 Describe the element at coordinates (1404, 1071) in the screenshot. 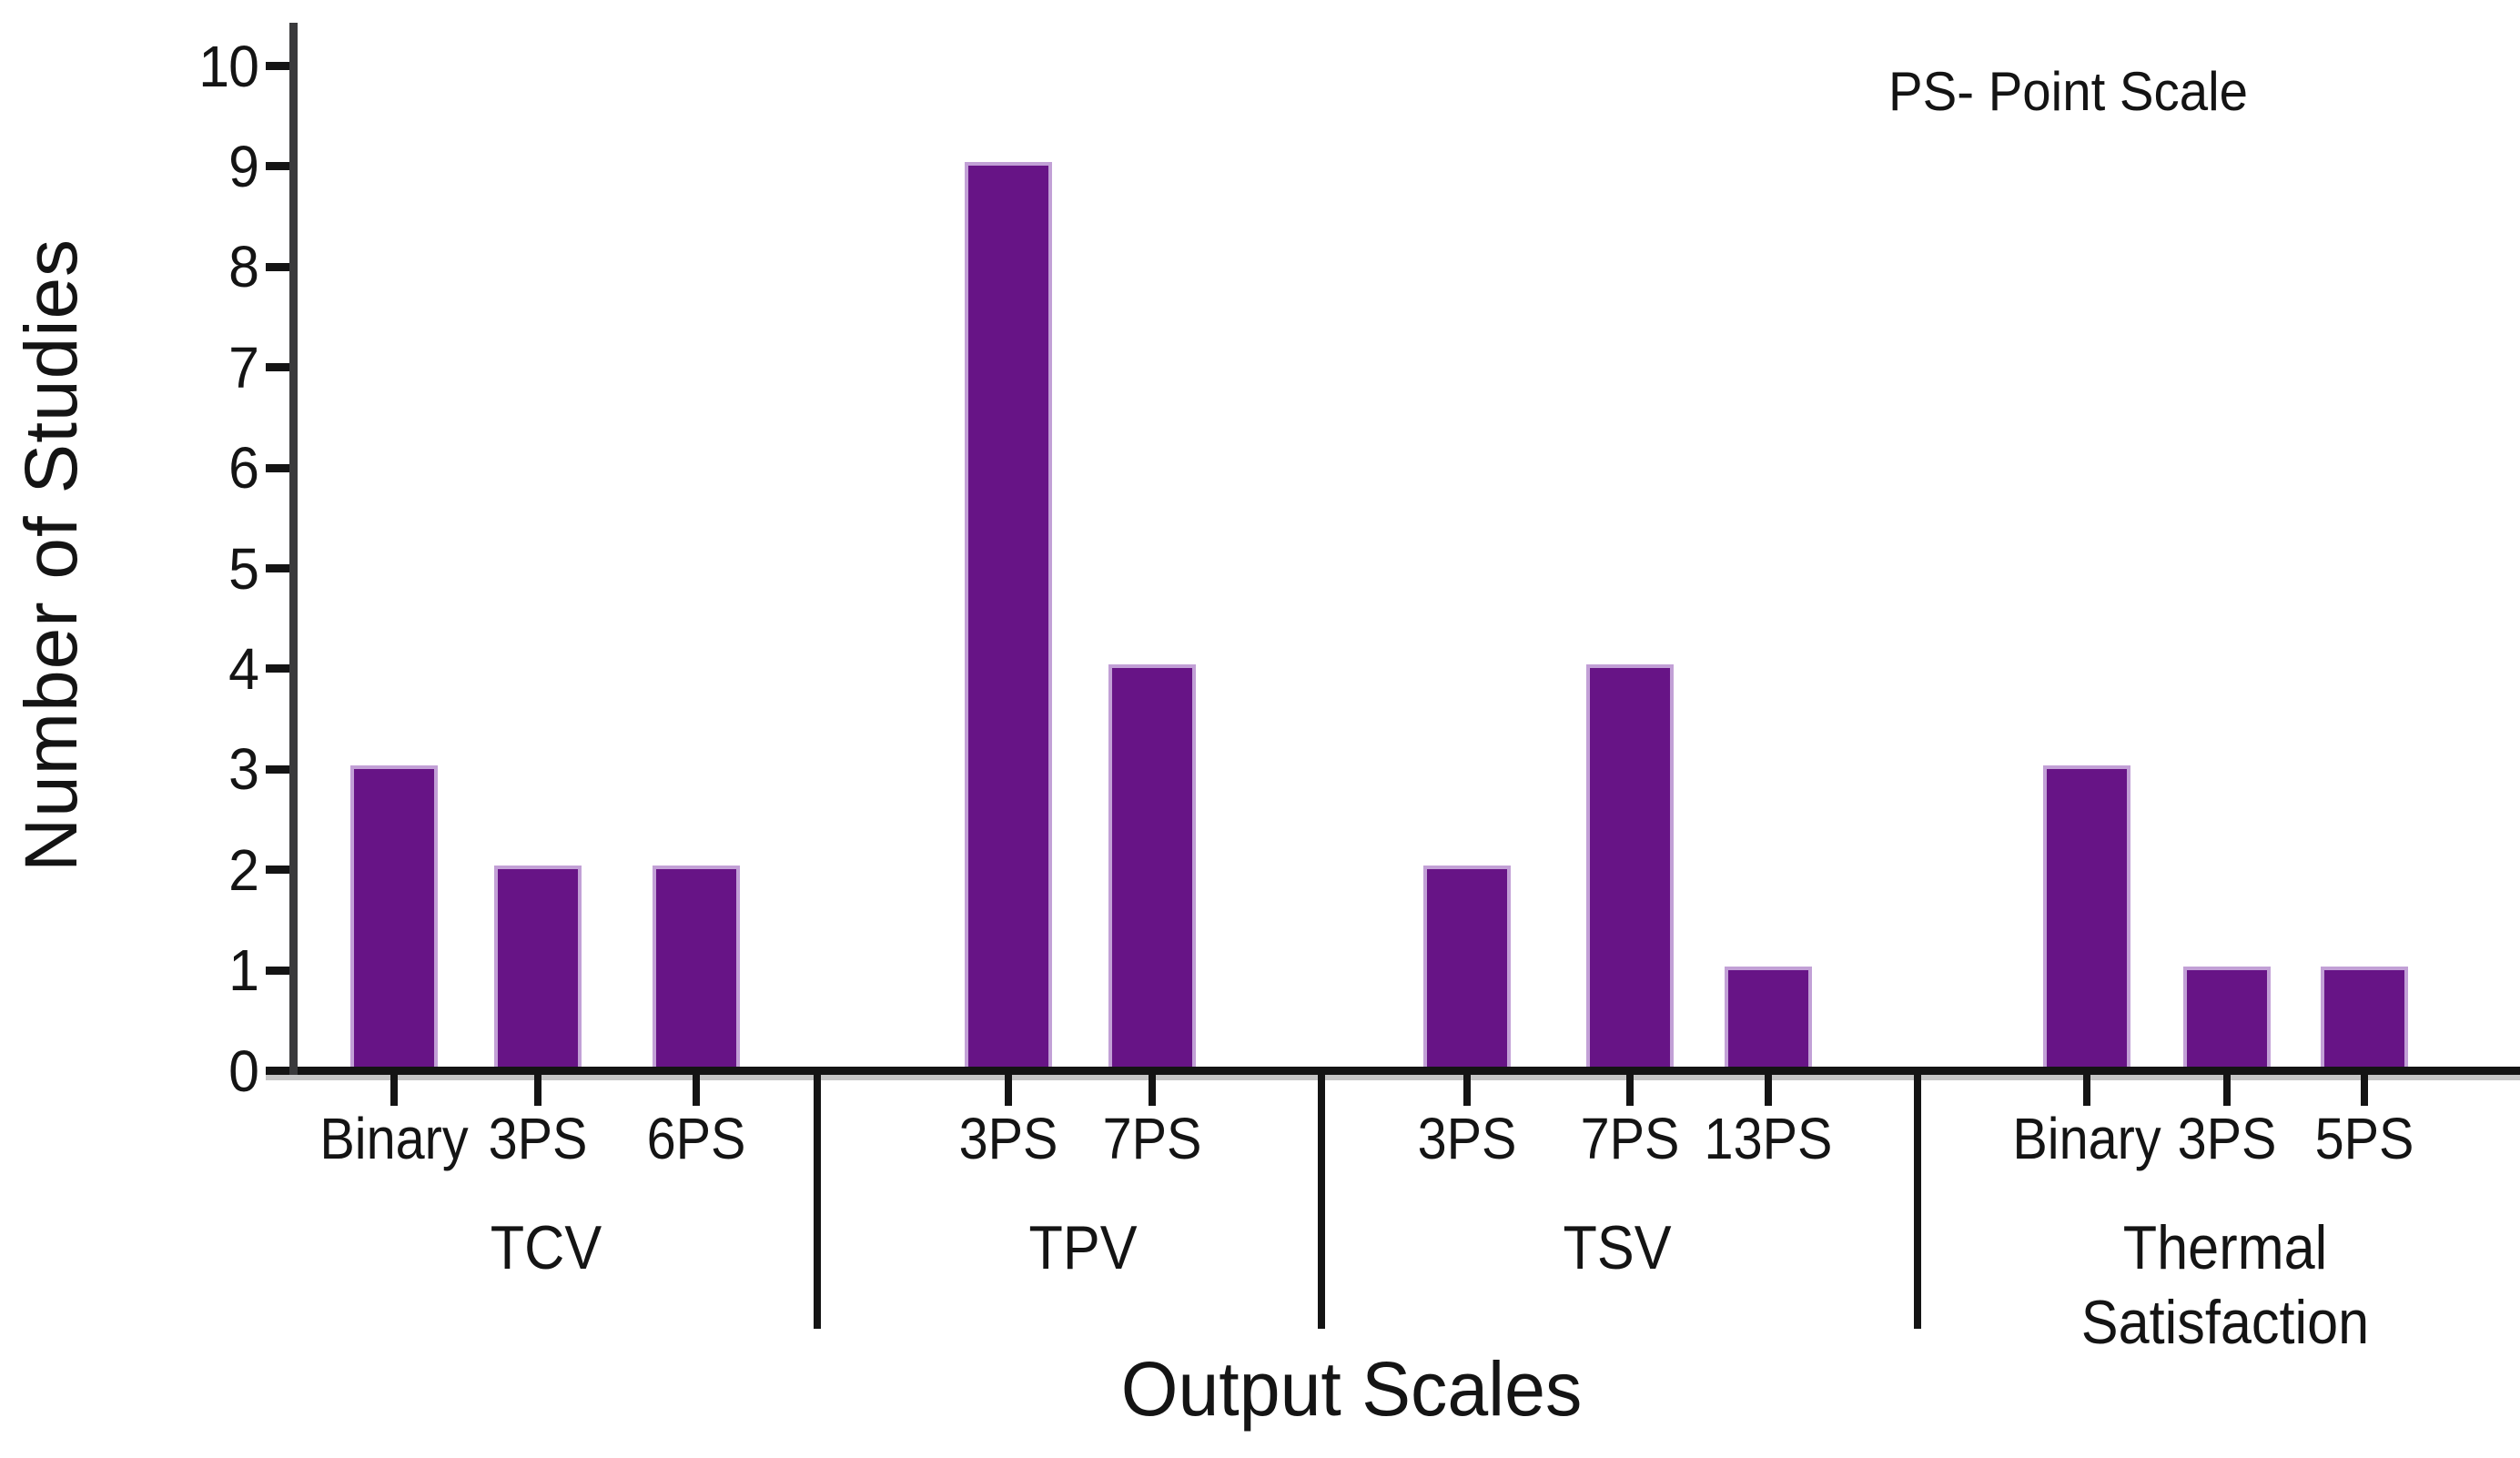

I see `x-axis-line` at that location.